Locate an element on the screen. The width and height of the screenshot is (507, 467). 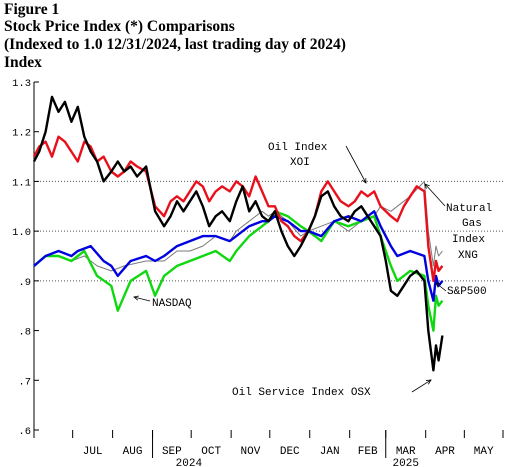
arrow-oil-index is located at coordinates (356, 164).